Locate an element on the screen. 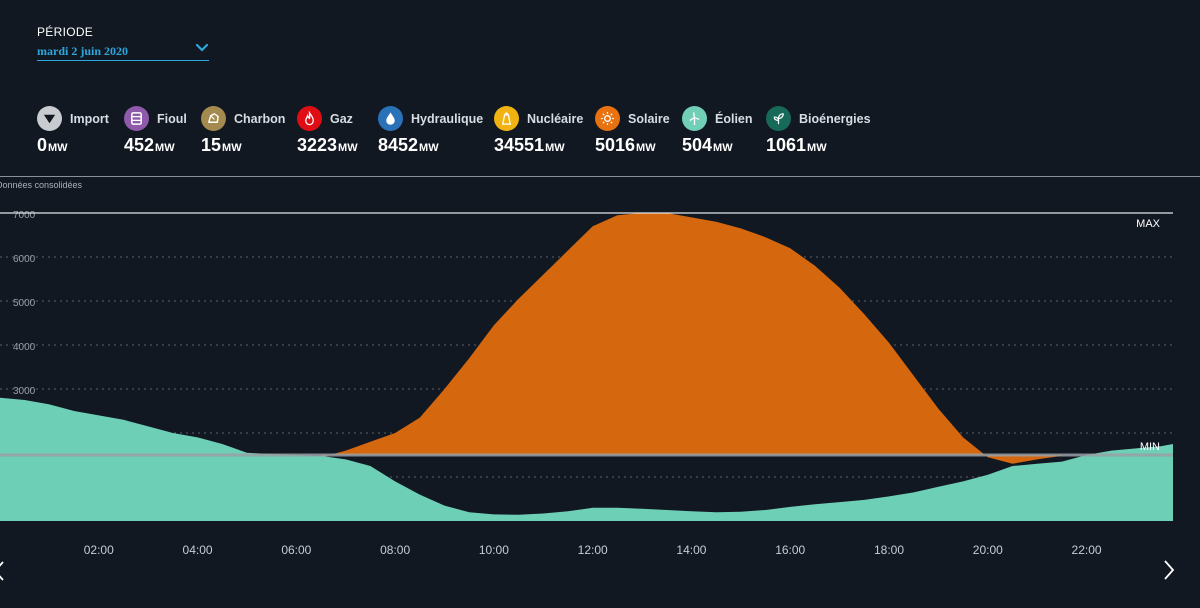  wind-turbine-icon is located at coordinates (694, 118).